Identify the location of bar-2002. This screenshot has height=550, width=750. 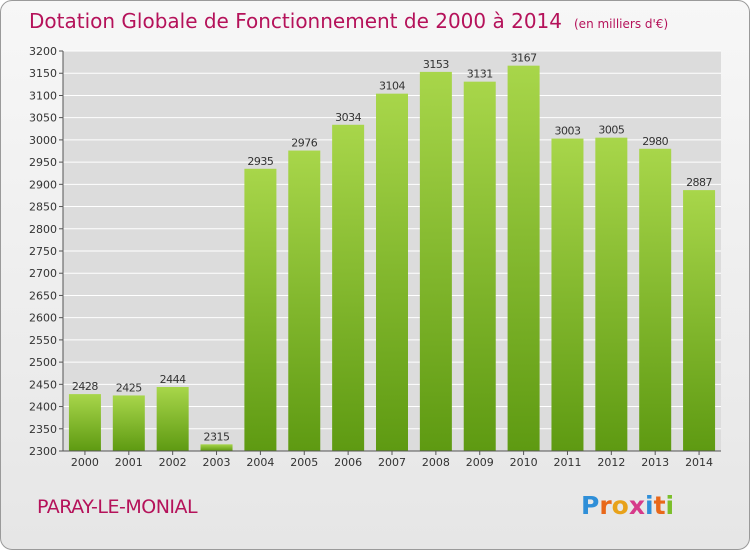
(172, 419).